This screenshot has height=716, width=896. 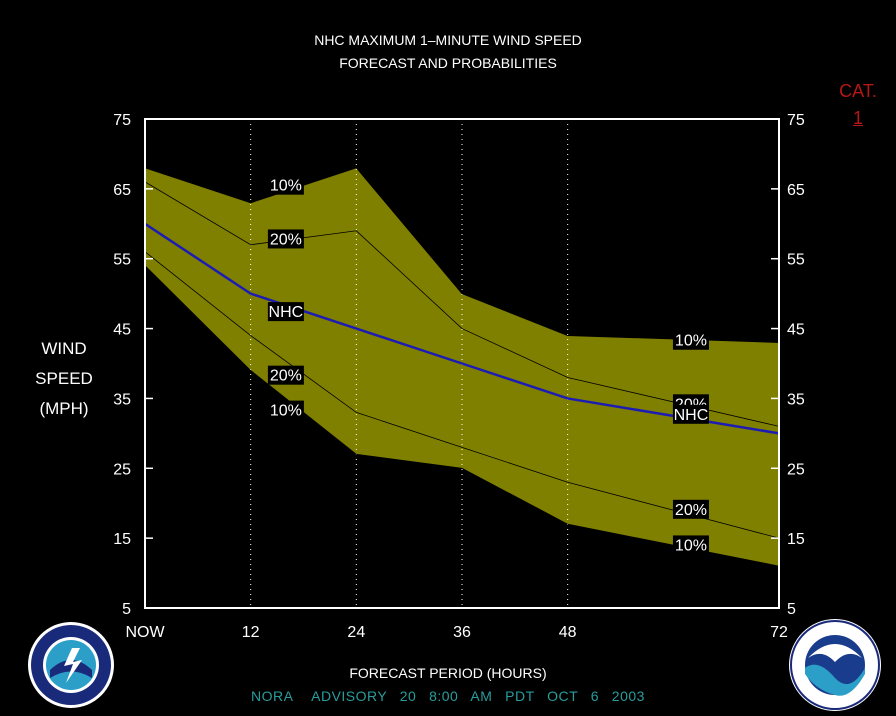 What do you see at coordinates (796, 469) in the screenshot?
I see `y-tick-label-right: 25` at bounding box center [796, 469].